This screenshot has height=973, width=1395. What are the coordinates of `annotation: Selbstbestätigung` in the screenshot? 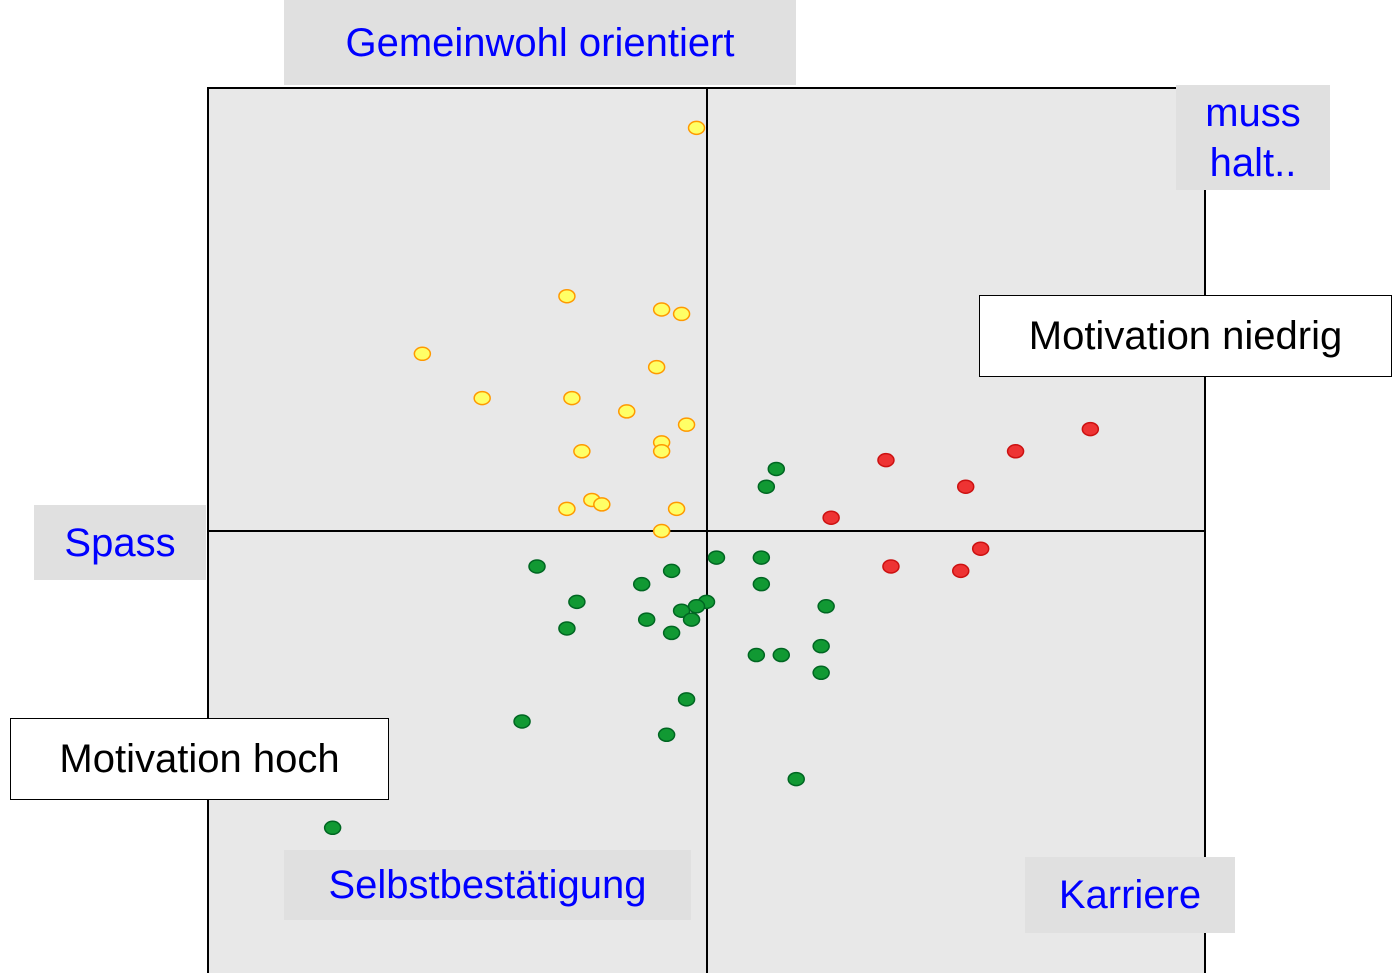 It's located at (487, 885).